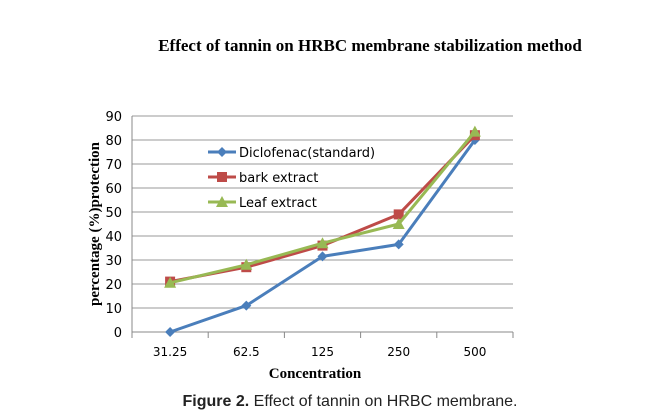 The image size is (664, 419). Describe the element at coordinates (278, 178) in the screenshot. I see `legend-label-bark: bark extract` at that location.